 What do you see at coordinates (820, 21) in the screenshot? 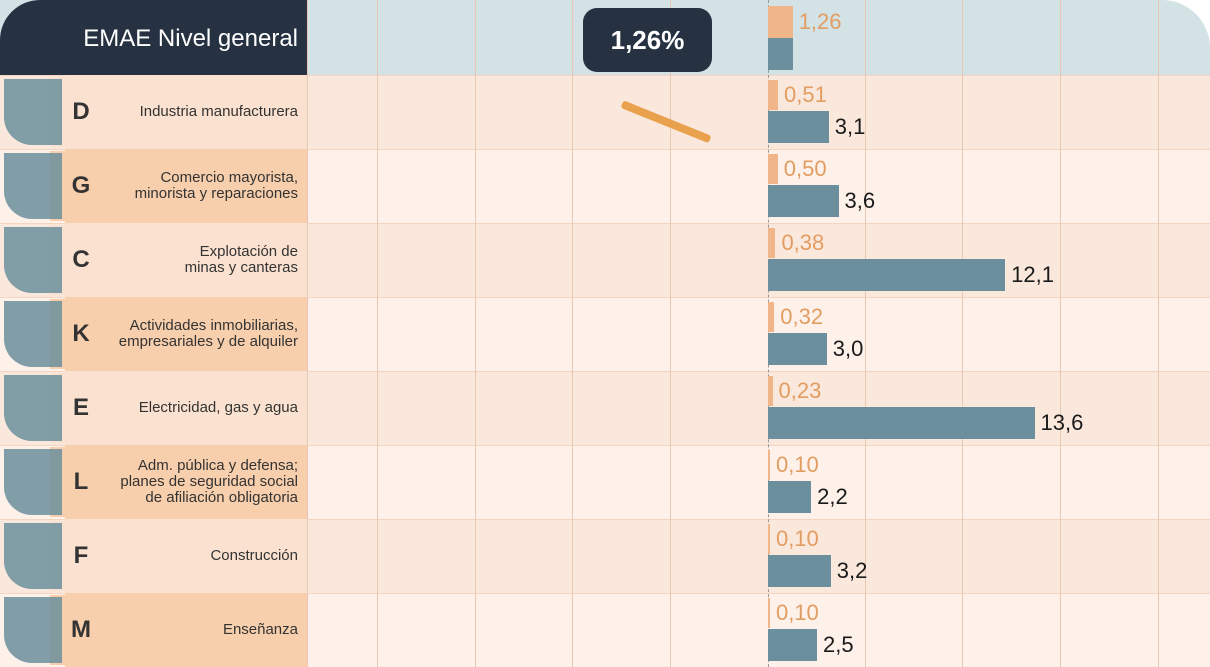
I see `value-label: 1,26` at bounding box center [820, 21].